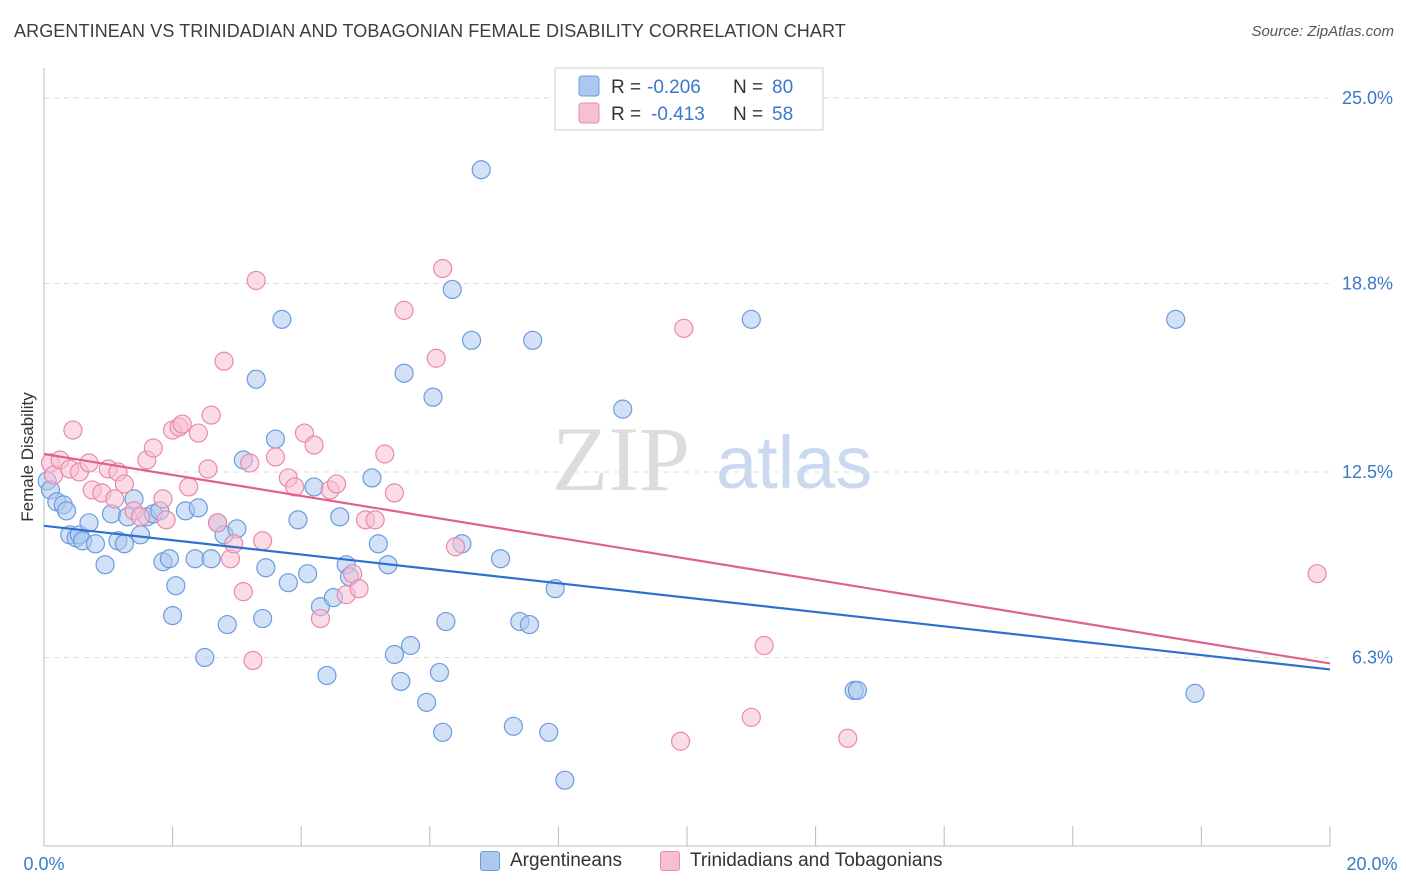 This screenshot has height=892, width=1406. I want to click on legend-item-argentineans: Argentineans, so click(551, 861).